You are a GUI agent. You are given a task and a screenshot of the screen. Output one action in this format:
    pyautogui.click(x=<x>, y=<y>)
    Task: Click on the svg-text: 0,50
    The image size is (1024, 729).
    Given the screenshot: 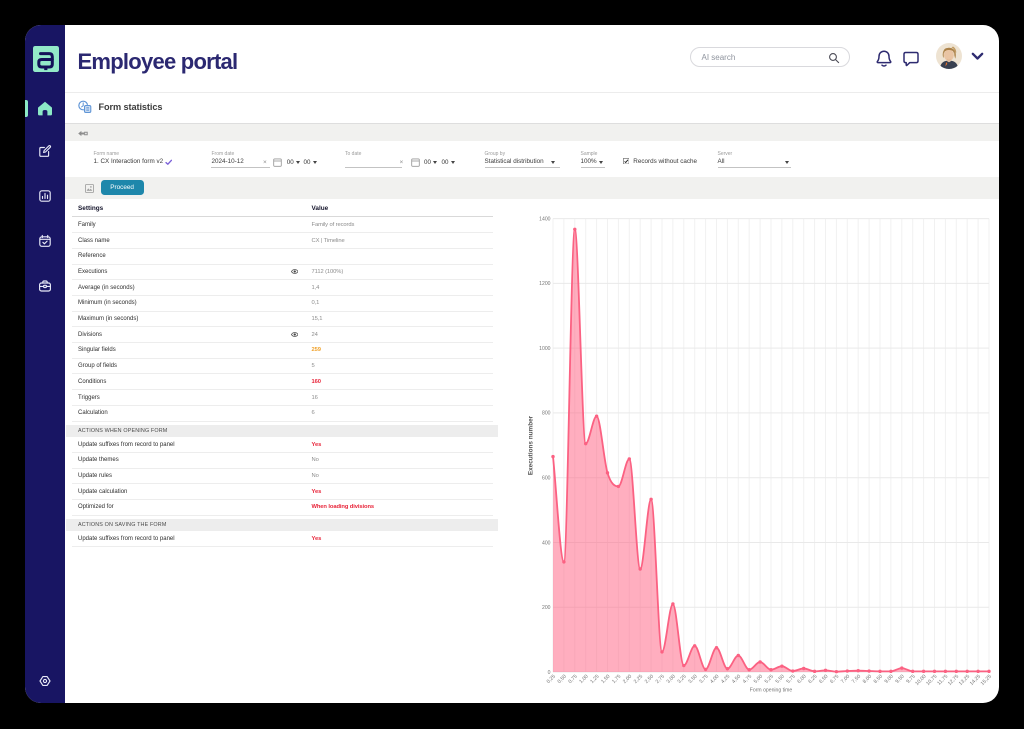 What is the action you would take?
    pyautogui.click(x=562, y=679)
    